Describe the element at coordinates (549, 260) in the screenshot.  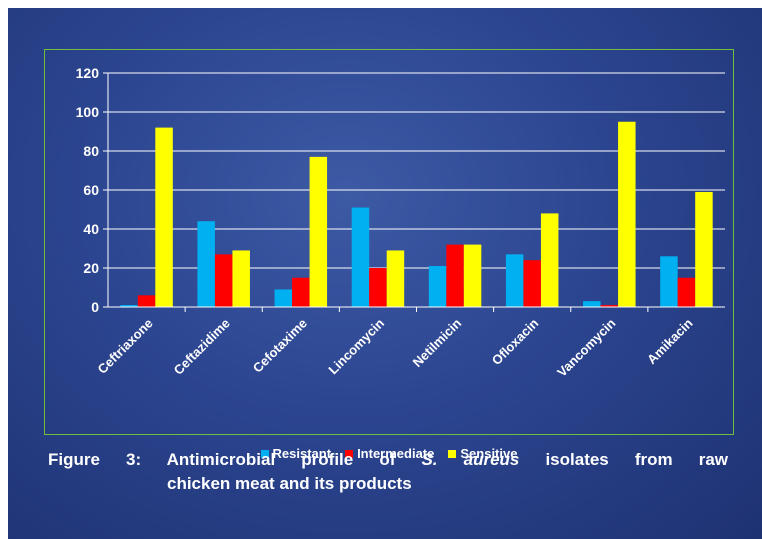
I see `bar-sensitive-ofloxacin` at that location.